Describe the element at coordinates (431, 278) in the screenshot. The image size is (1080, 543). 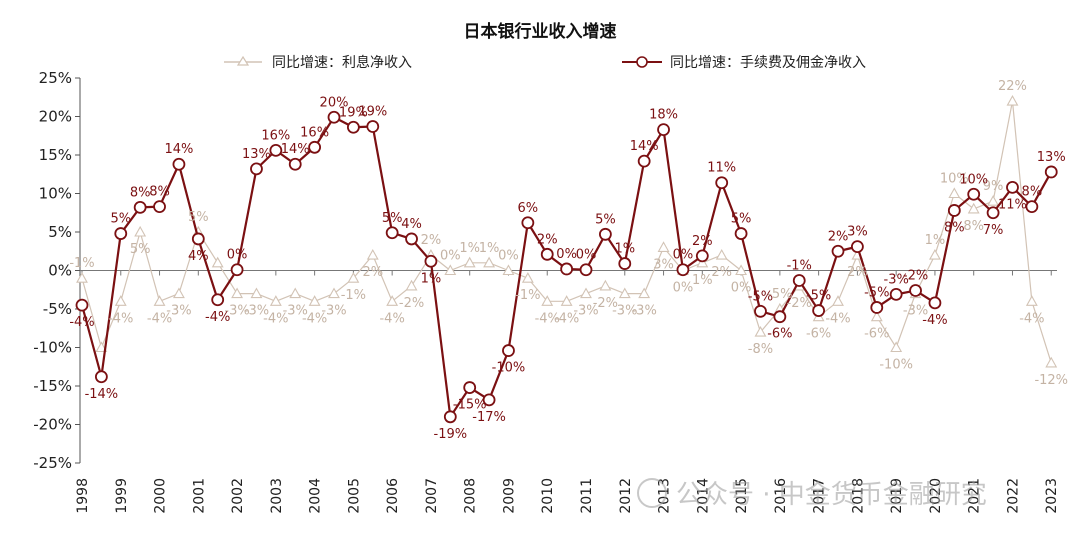
I see `fee-data-label: 1%` at that location.